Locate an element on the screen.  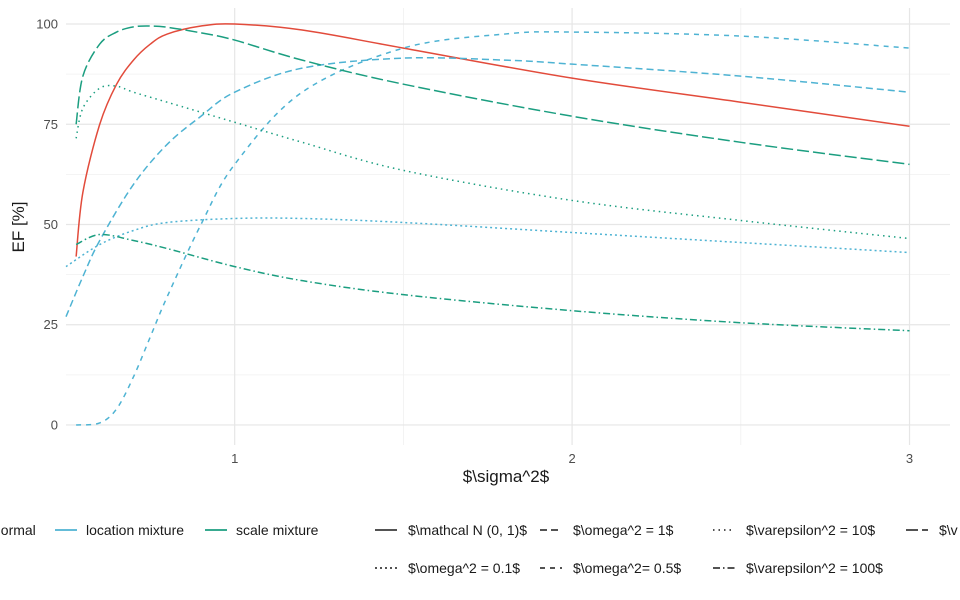
legend-label-linetype: $\mathcal N (0, 1)$ is located at coordinates (467, 530).